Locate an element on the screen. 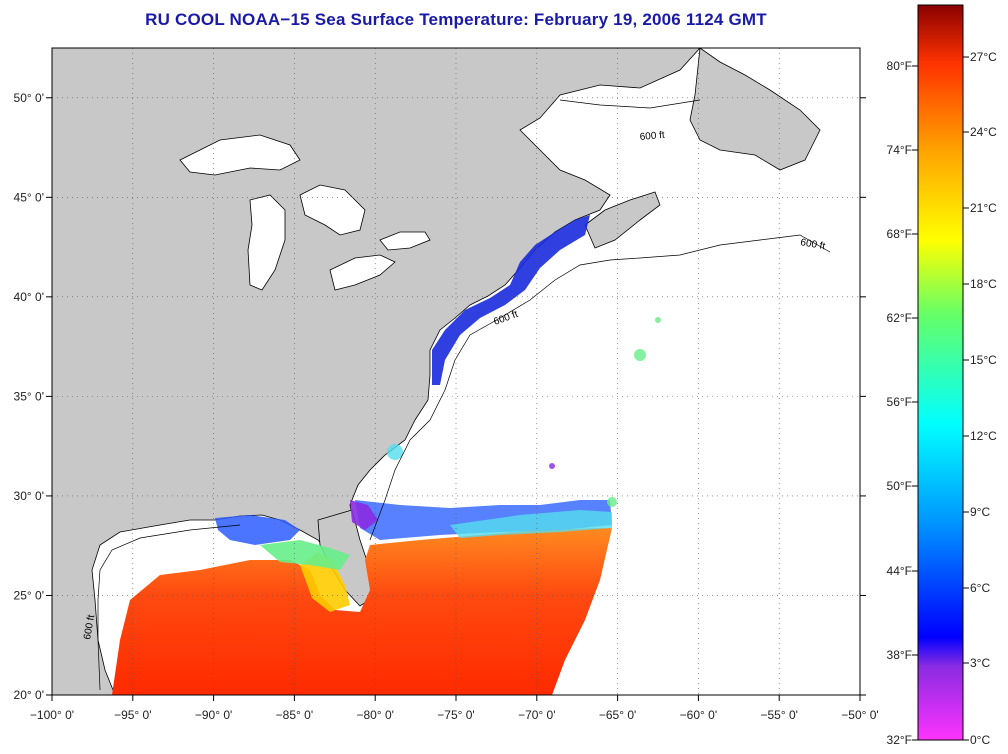  colorbar-c-label: 21°C is located at coordinates (983, 208).